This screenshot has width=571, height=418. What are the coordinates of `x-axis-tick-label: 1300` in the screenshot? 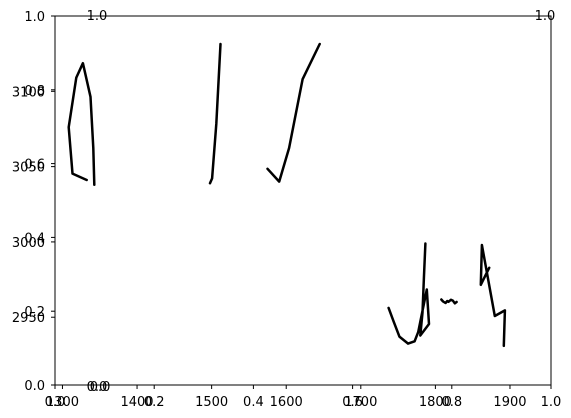 It's located at (62, 402).